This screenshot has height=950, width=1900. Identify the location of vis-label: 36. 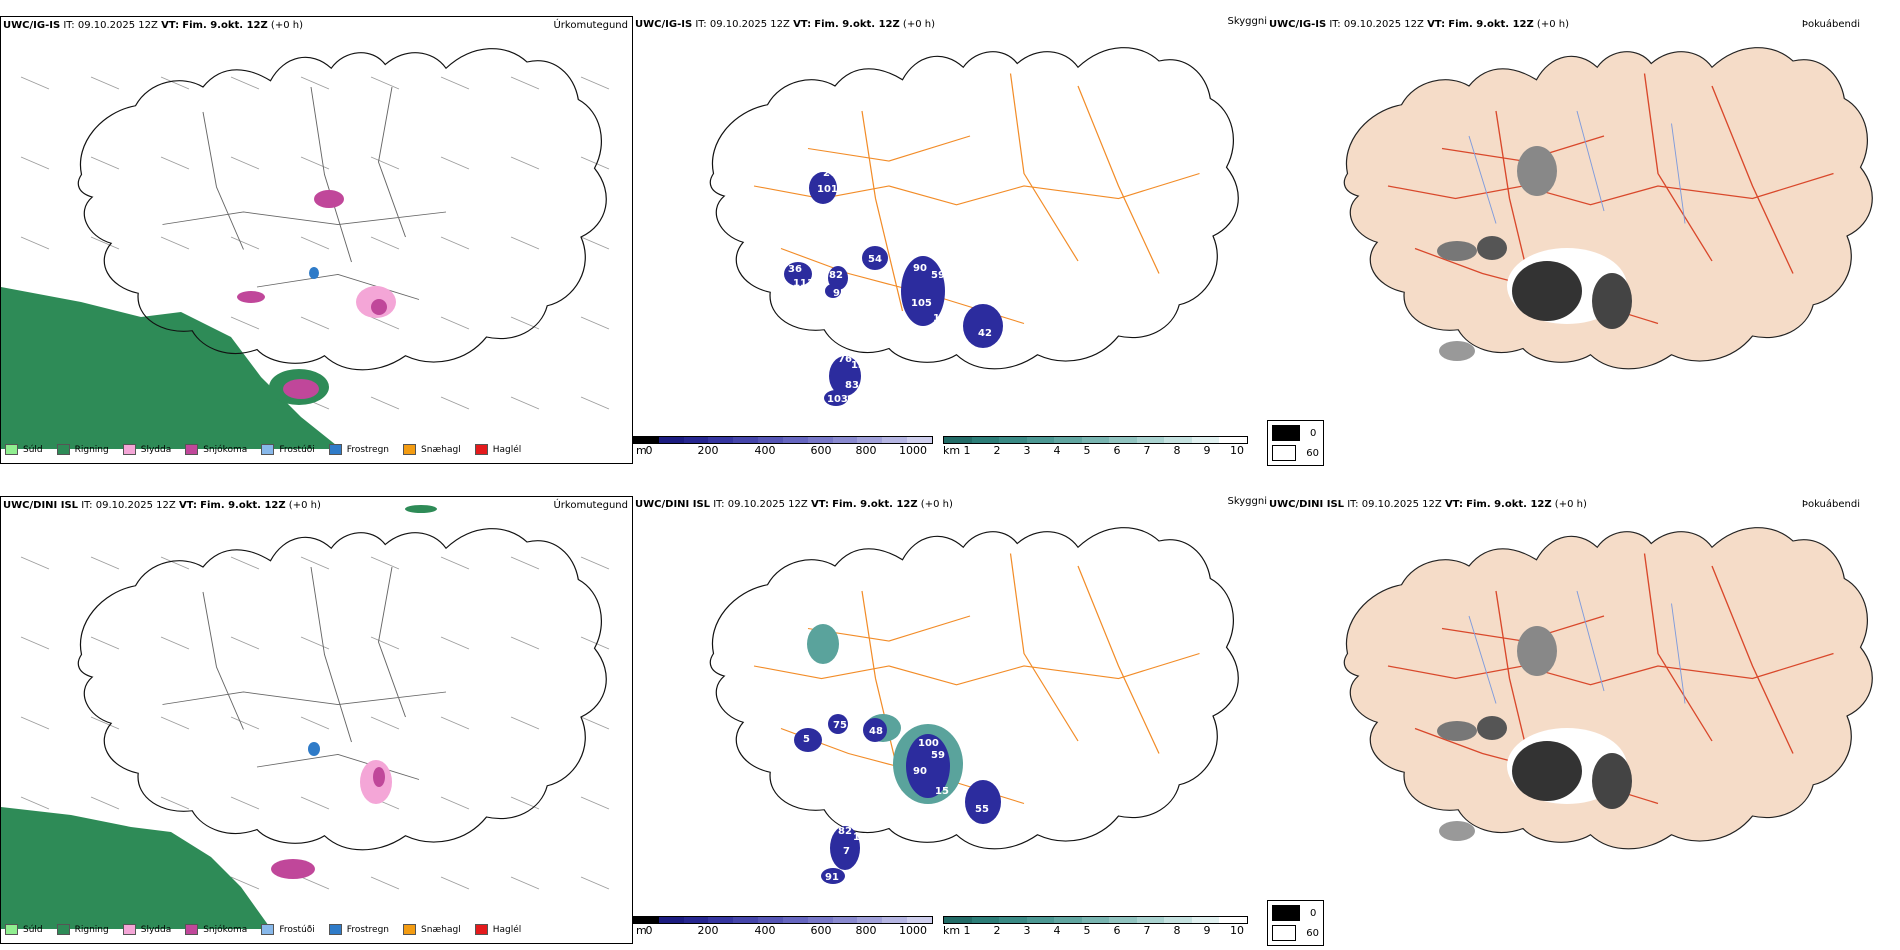
(795, 269).